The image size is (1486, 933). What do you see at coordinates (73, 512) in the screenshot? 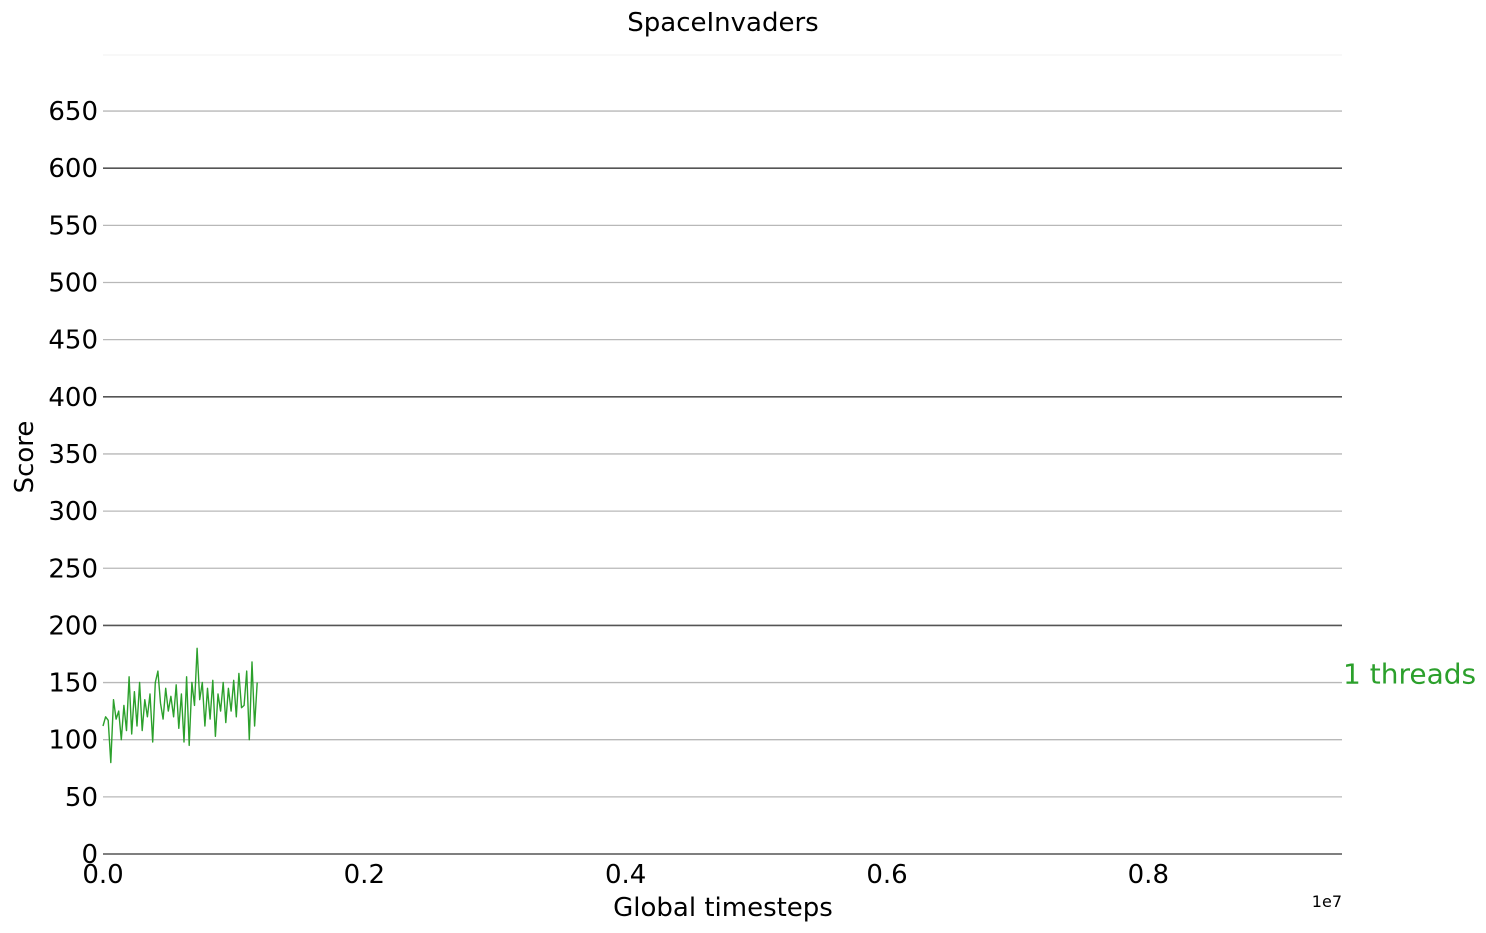
I see `y-tick-label: 300` at bounding box center [73, 512].